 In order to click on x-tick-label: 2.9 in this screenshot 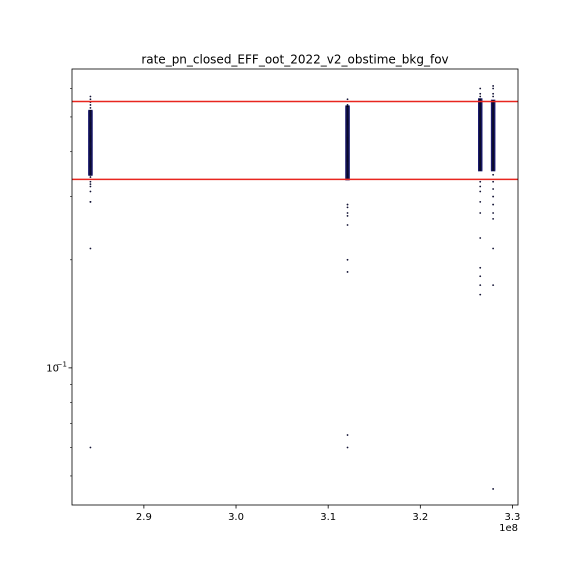, I will do `click(144, 517)`.